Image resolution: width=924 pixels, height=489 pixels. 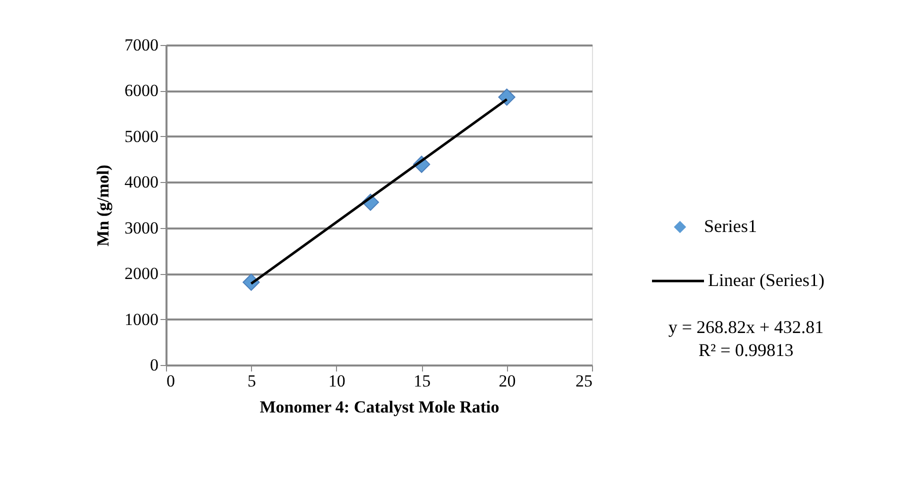 What do you see at coordinates (141, 274) in the screenshot?
I see `y-tick-label: 2000` at bounding box center [141, 274].